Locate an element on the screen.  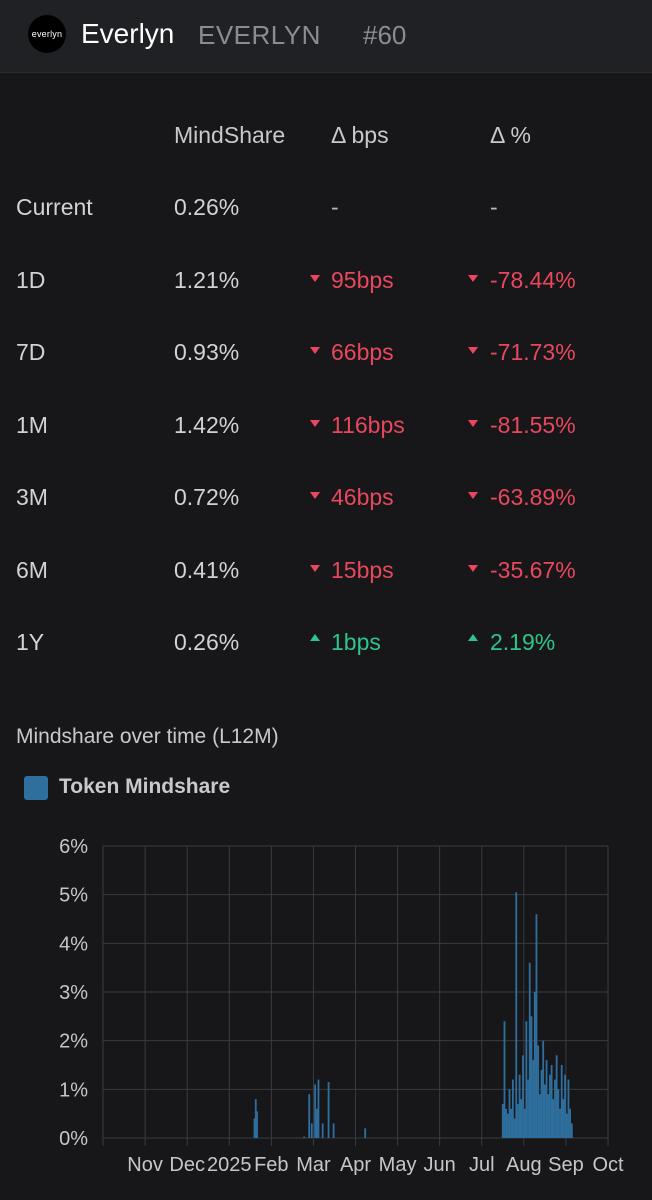
row-delta-bps: 46bps is located at coordinates (362, 497).